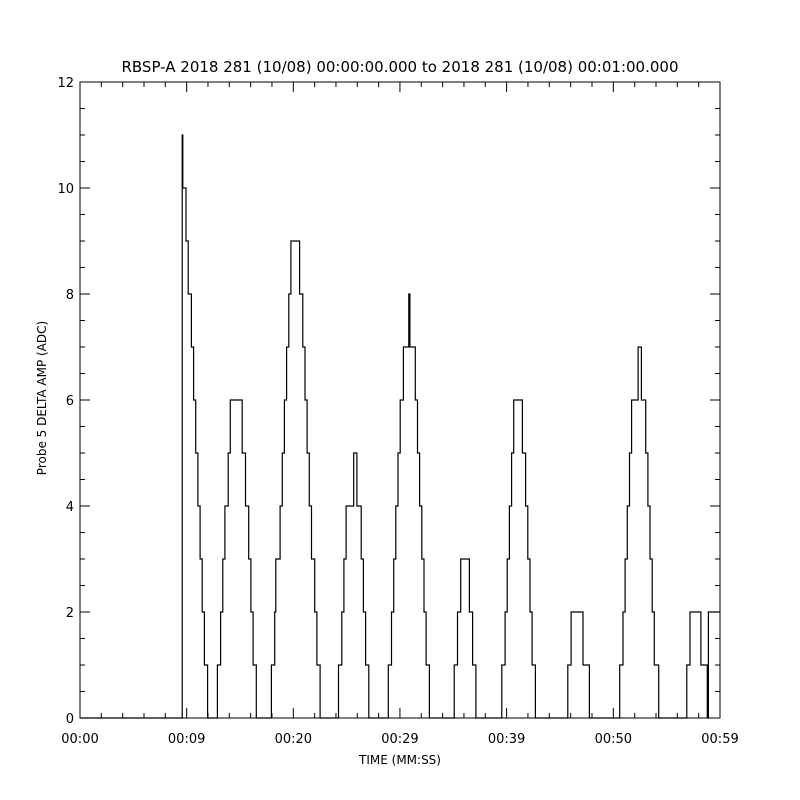  What do you see at coordinates (399, 760) in the screenshot?
I see `x-axis-label: TIME (MM:SS)` at bounding box center [399, 760].